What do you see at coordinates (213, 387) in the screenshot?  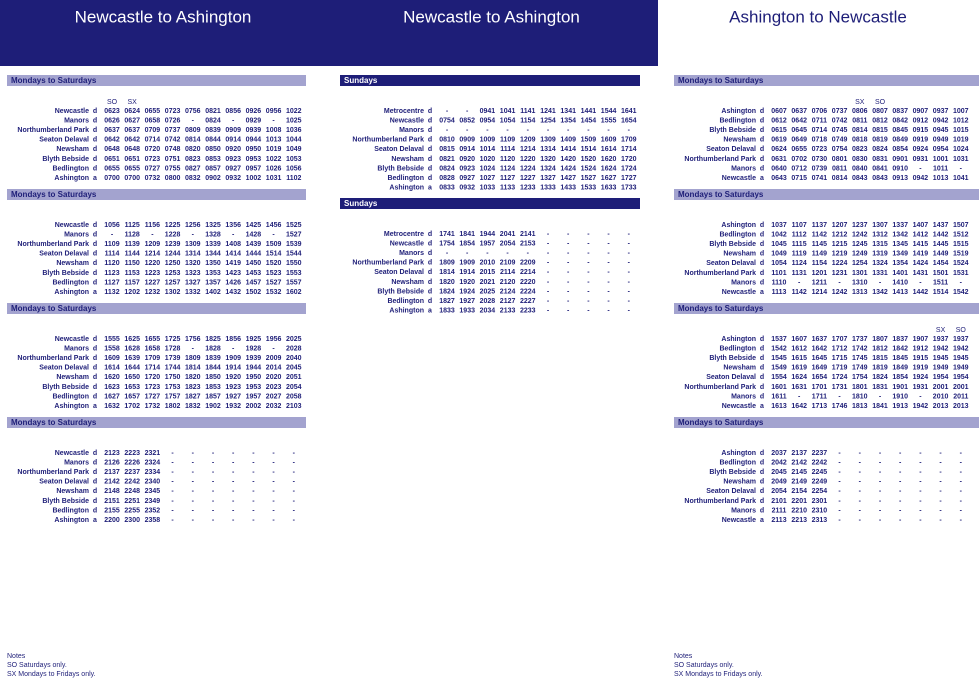 I see `departure-time: 1853` at bounding box center [213, 387].